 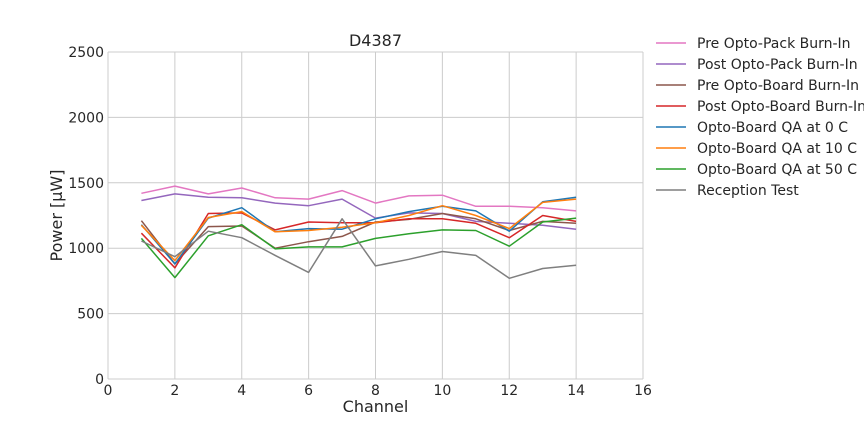 I want to click on x-tick-label: 4, so click(x=241, y=391).